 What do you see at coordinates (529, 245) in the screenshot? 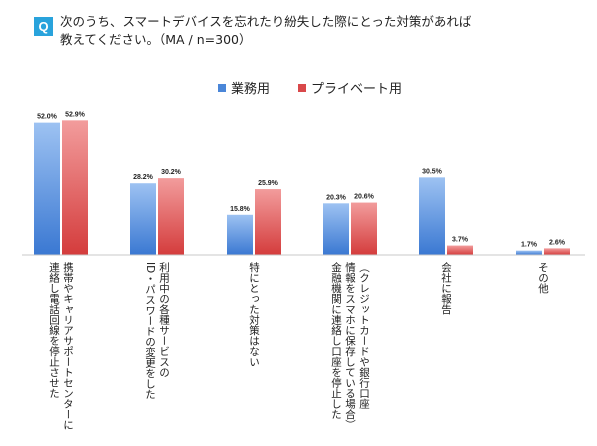
I see `data-label-business-5: 1.7%` at bounding box center [529, 245].